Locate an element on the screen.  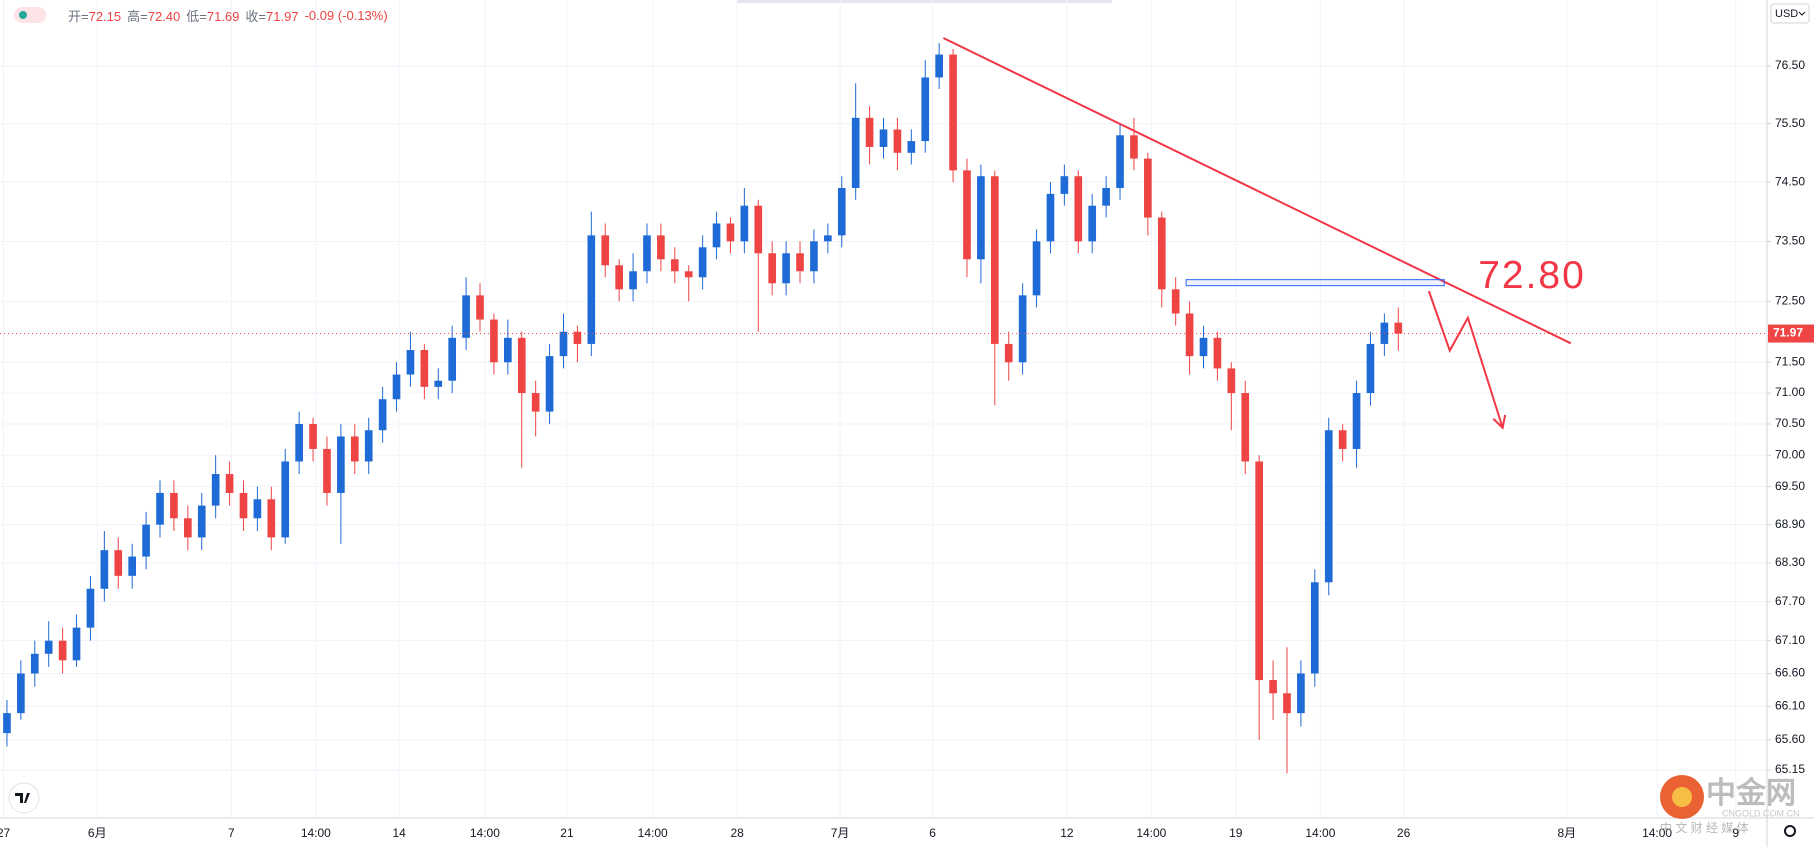
y-tick-label: 65.15 is located at coordinates (1790, 769).